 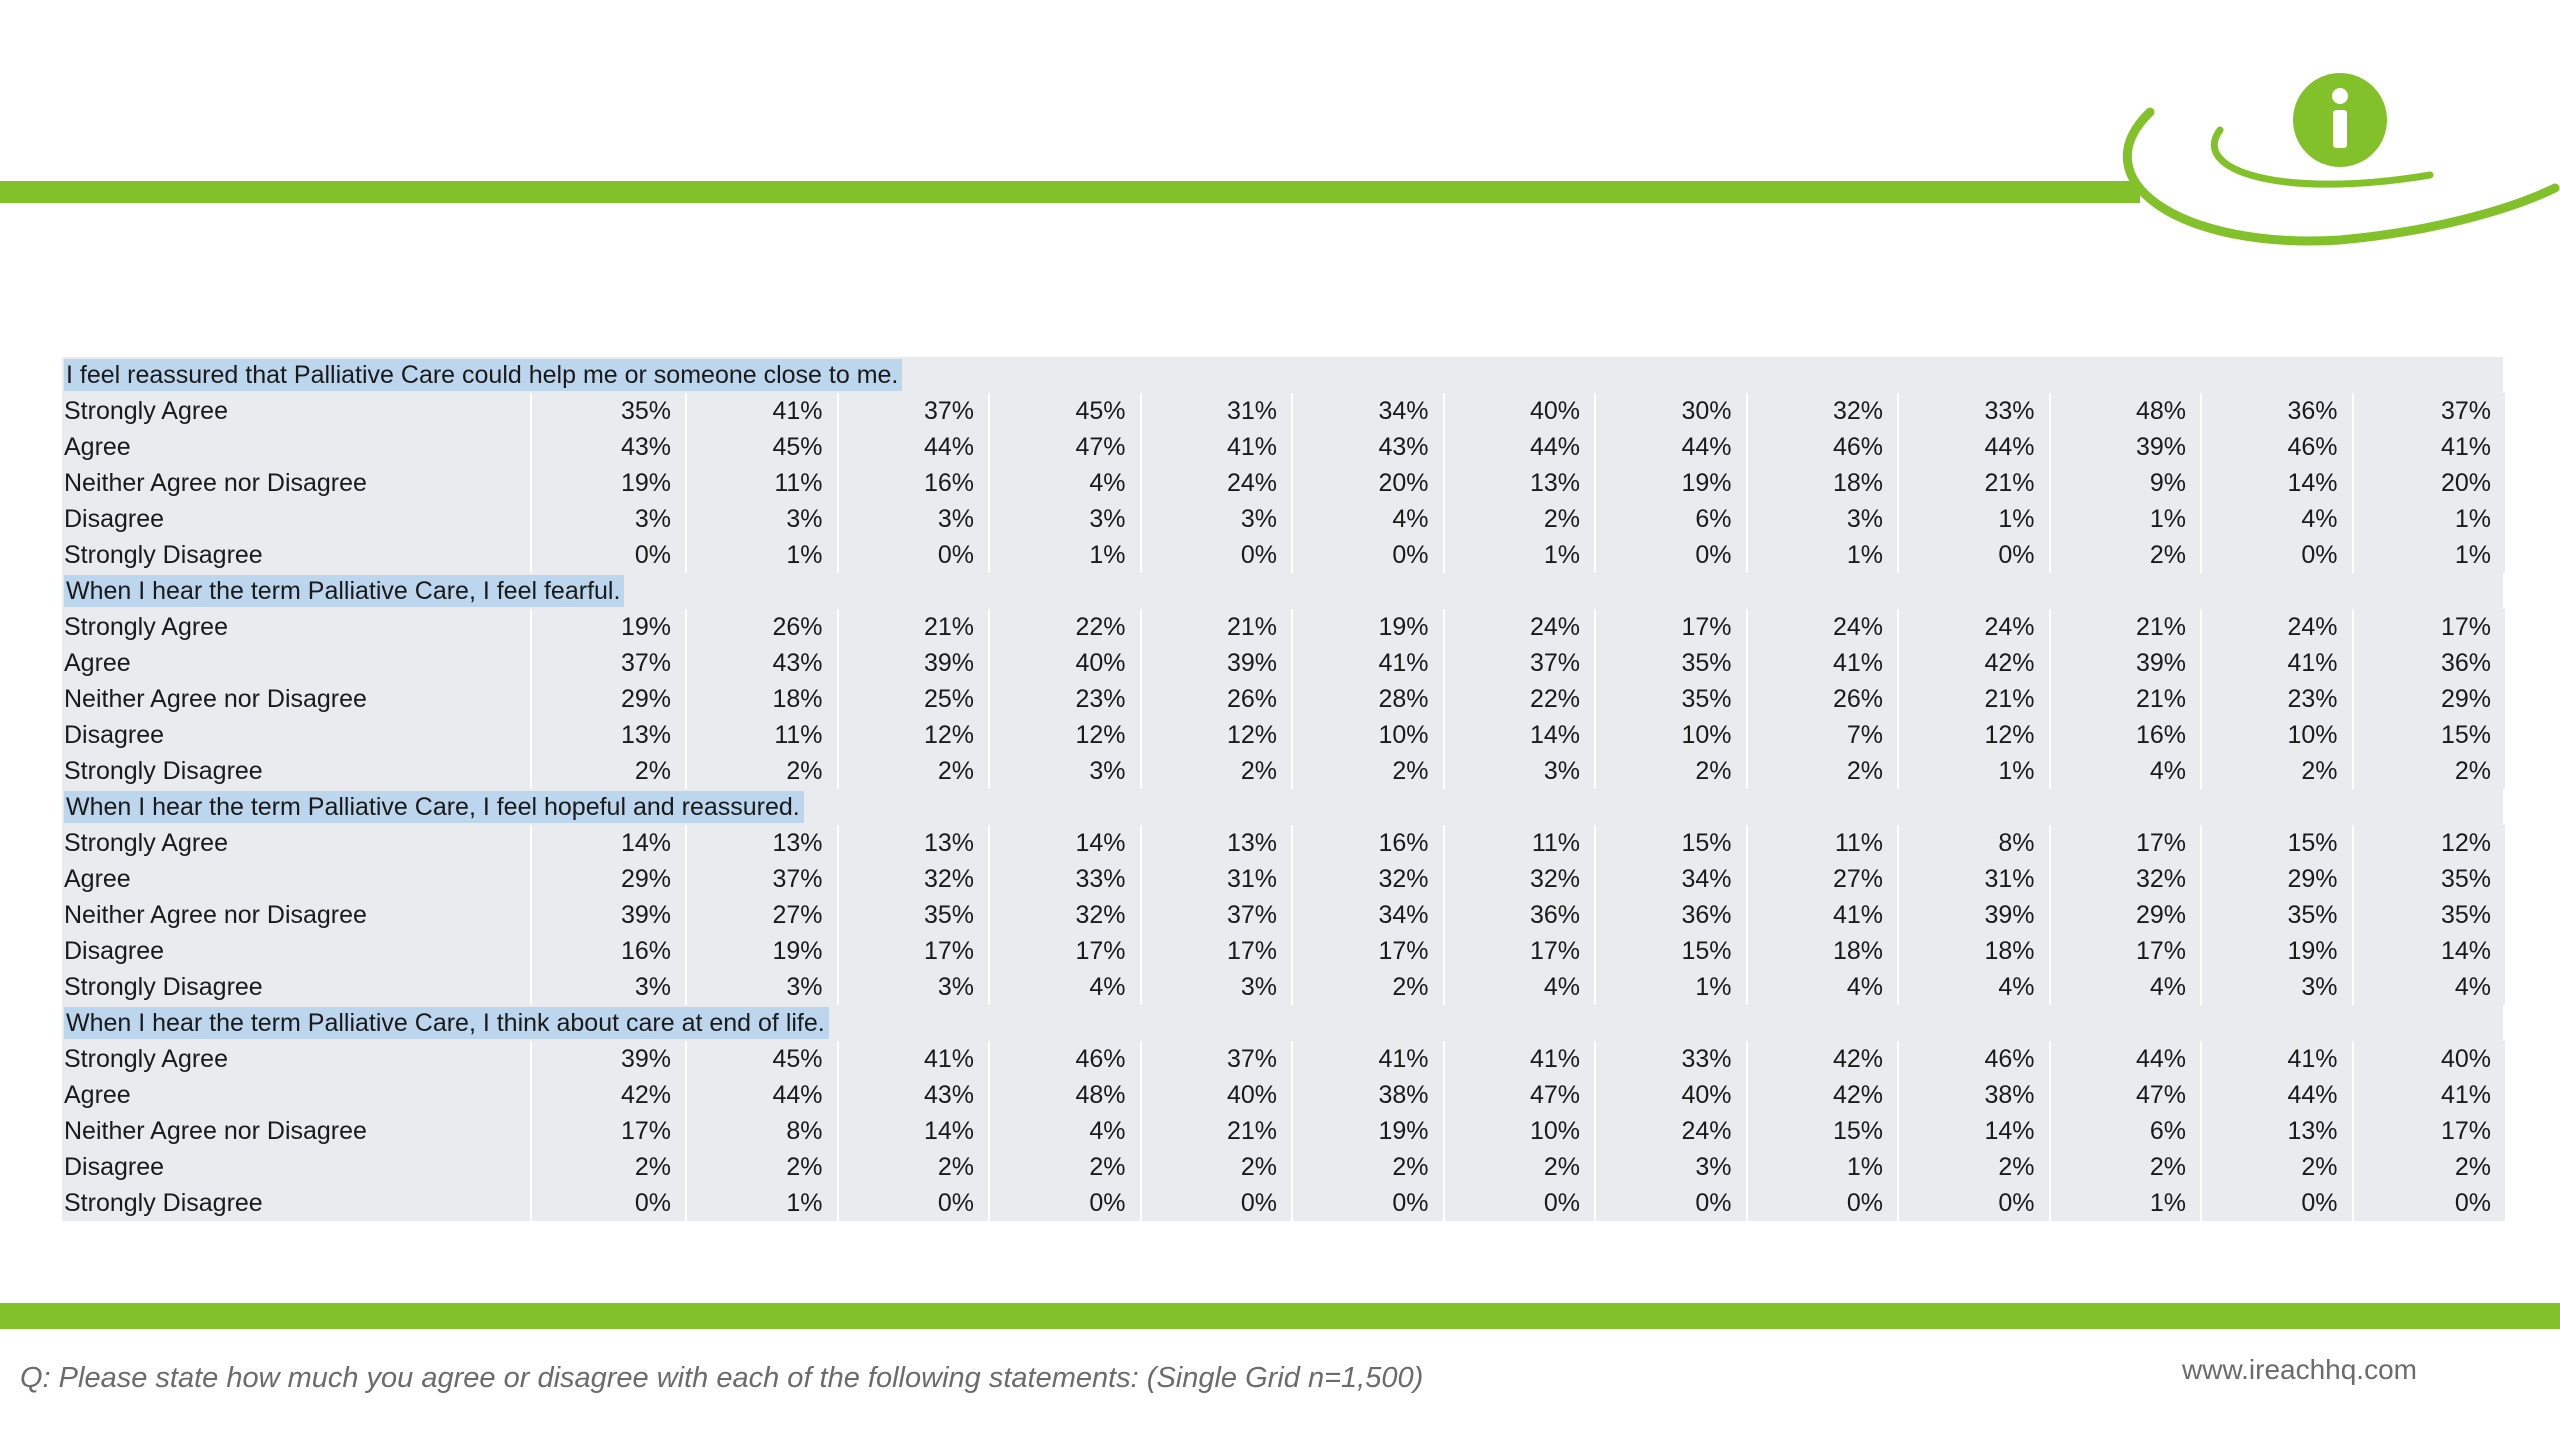 What do you see at coordinates (2126, 1131) in the screenshot?
I see `value-cell: 6%` at bounding box center [2126, 1131].